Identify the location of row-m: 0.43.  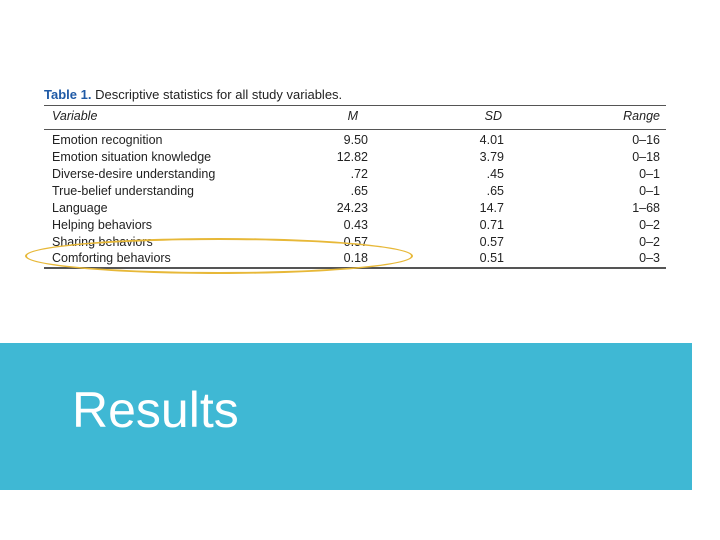
(355, 225).